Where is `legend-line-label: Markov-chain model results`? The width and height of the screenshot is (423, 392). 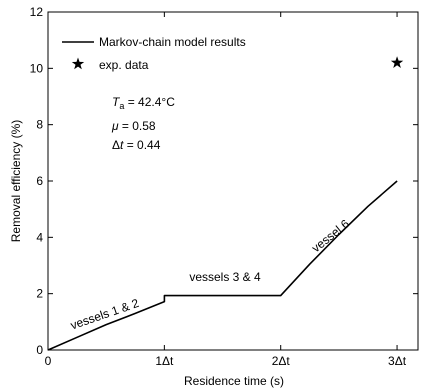
legend-line-label: Markov-chain model results is located at coordinates (172, 42).